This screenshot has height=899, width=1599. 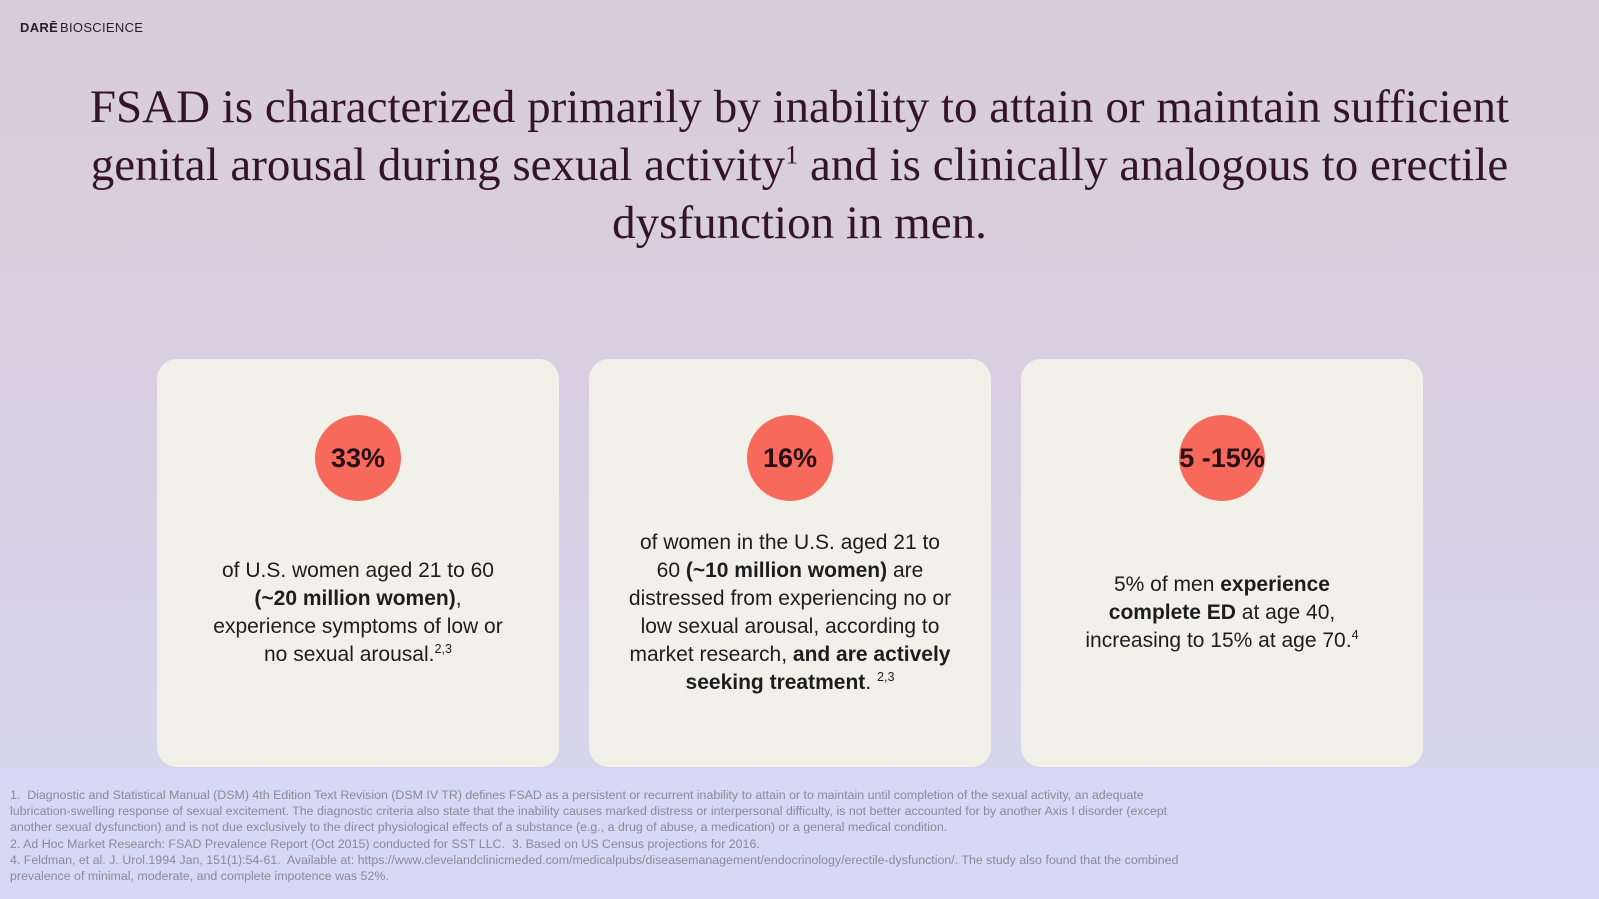 I want to click on stat-card-text-line: 5% of men experience, so click(x=1222, y=584).